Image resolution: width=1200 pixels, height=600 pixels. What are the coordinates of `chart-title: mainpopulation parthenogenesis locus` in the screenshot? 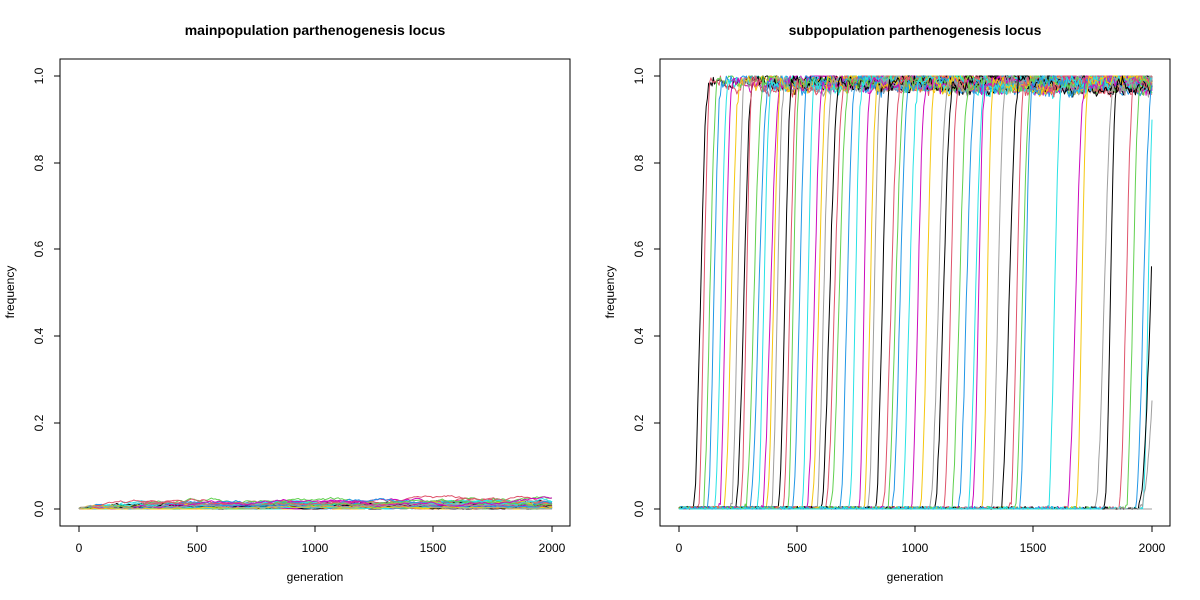 It's located at (315, 30).